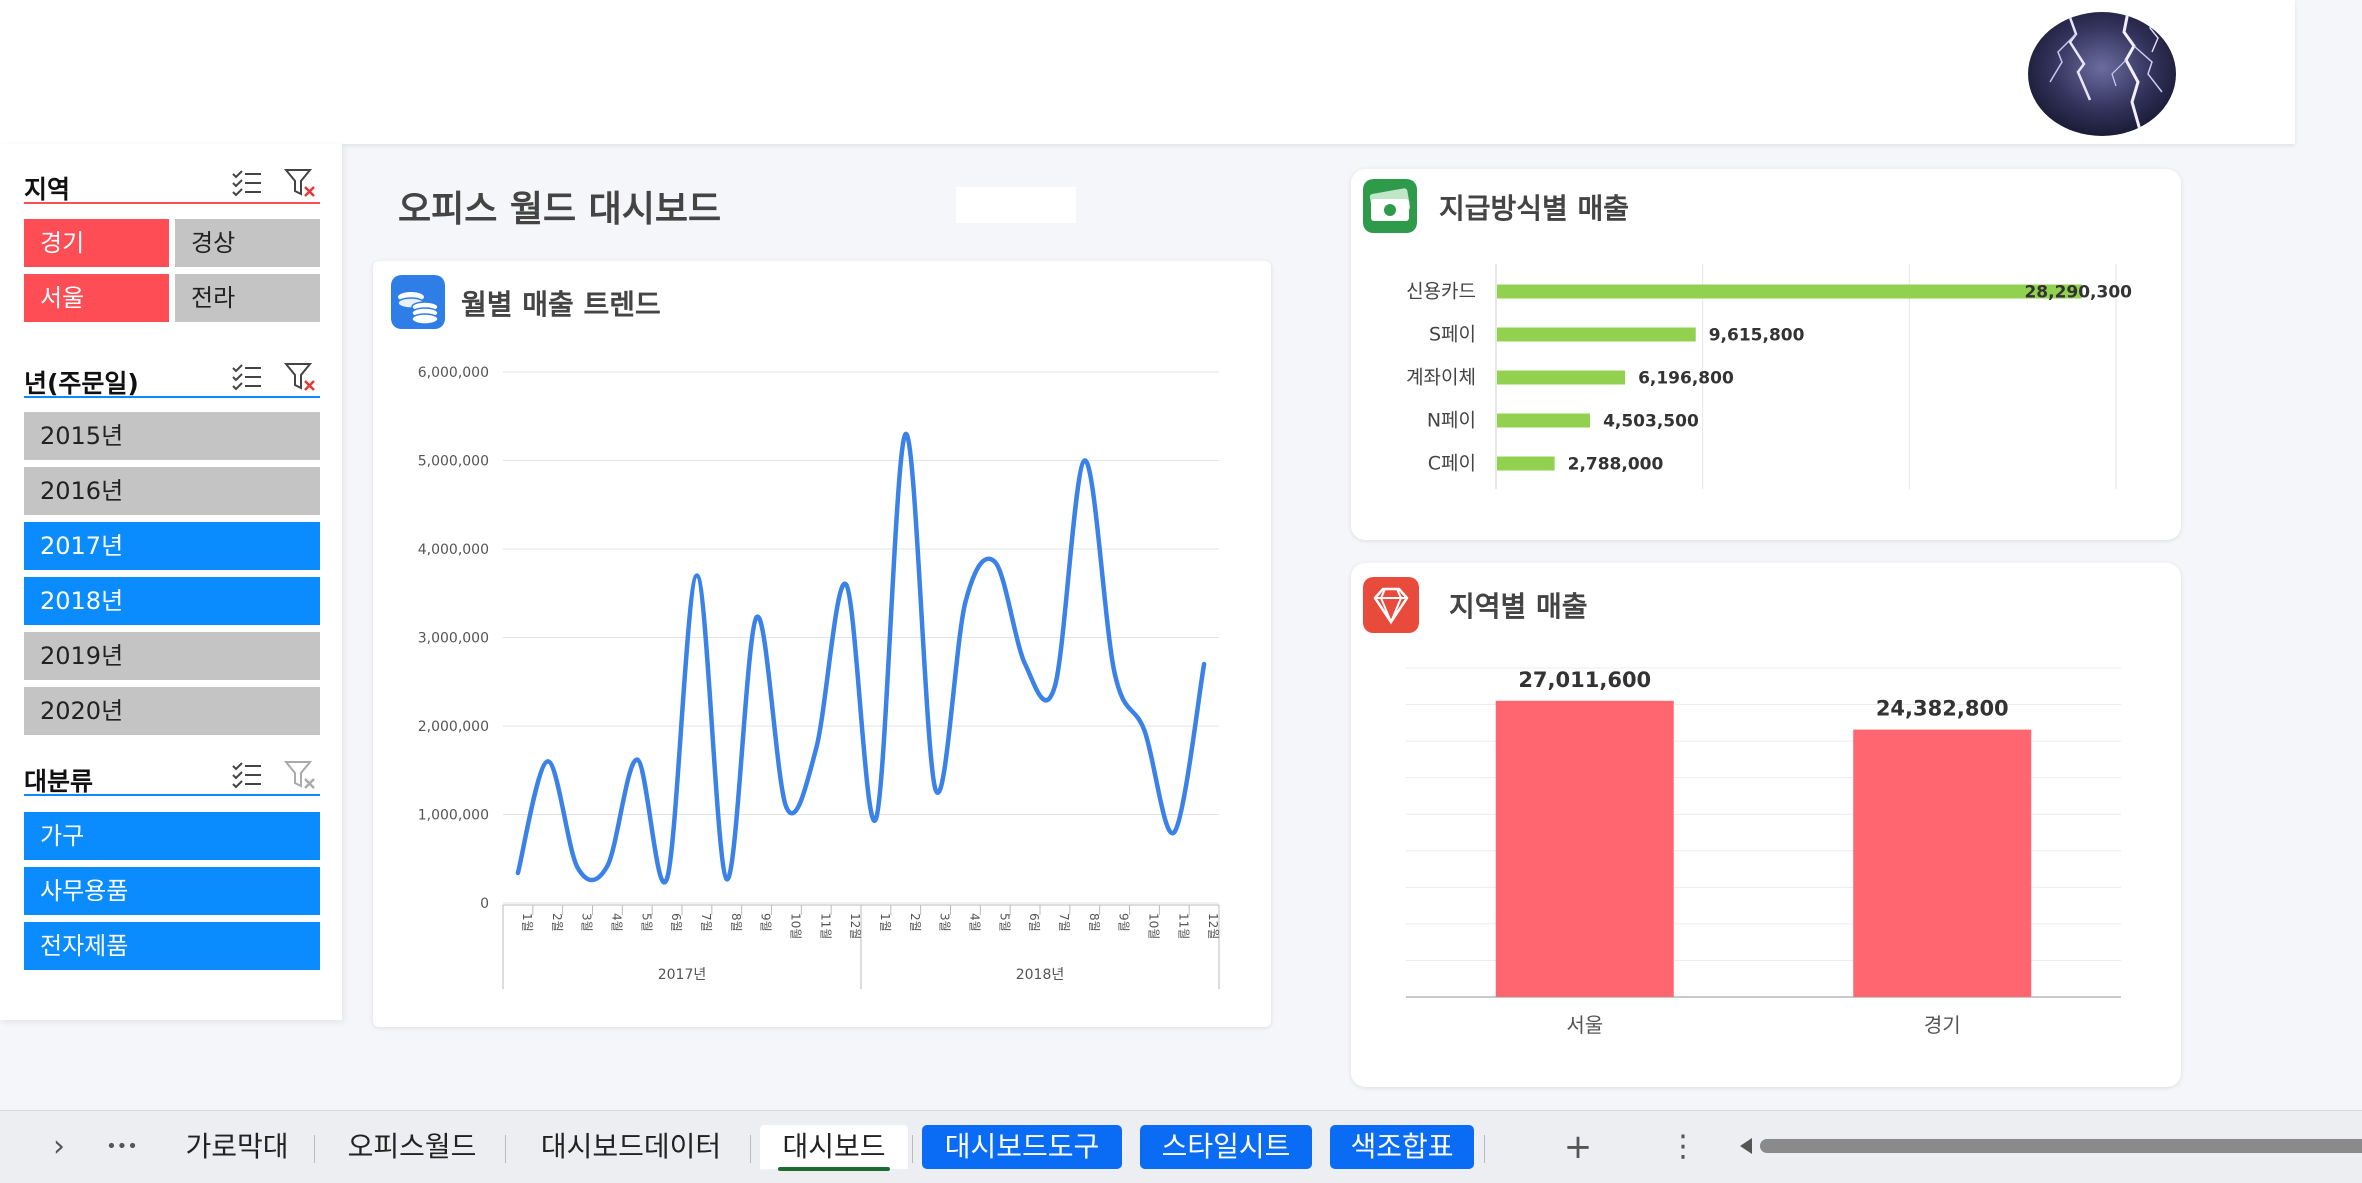 The width and height of the screenshot is (2362, 1183). Describe the element at coordinates (1518, 606) in the screenshot. I see `region-sales-title: 지역별 매출` at that location.